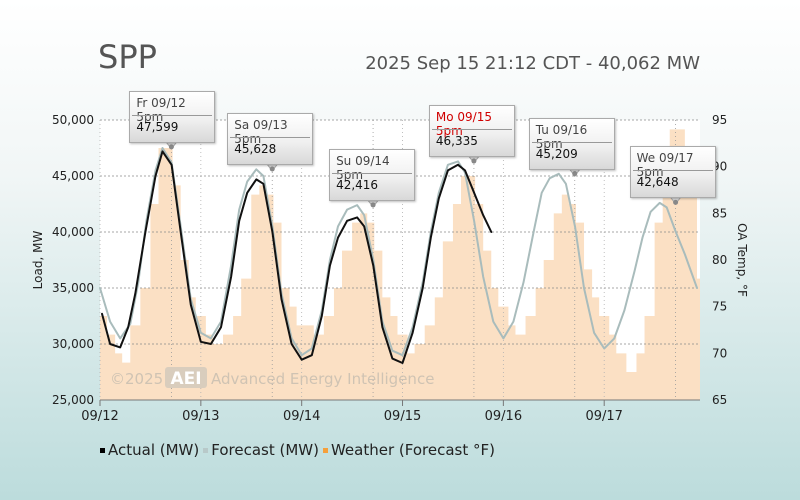  I want to click on y2-tick-label-3: 80, so click(719, 260).